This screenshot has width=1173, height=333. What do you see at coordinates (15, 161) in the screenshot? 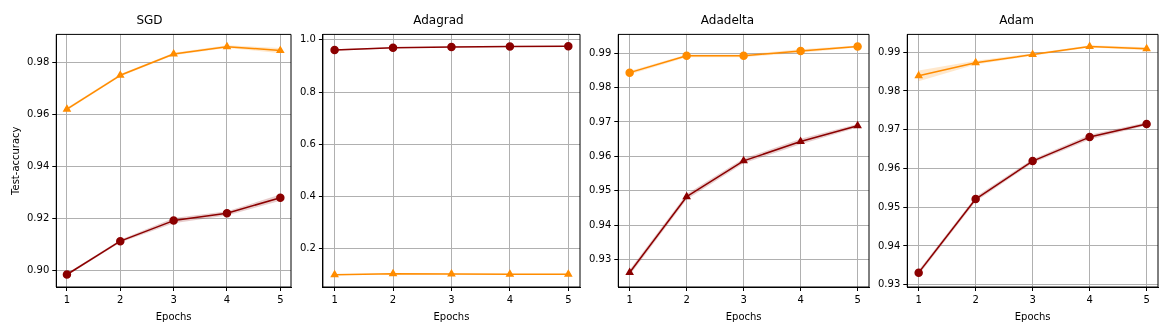
I see `y-axis-title: Test-accuracy` at bounding box center [15, 161].